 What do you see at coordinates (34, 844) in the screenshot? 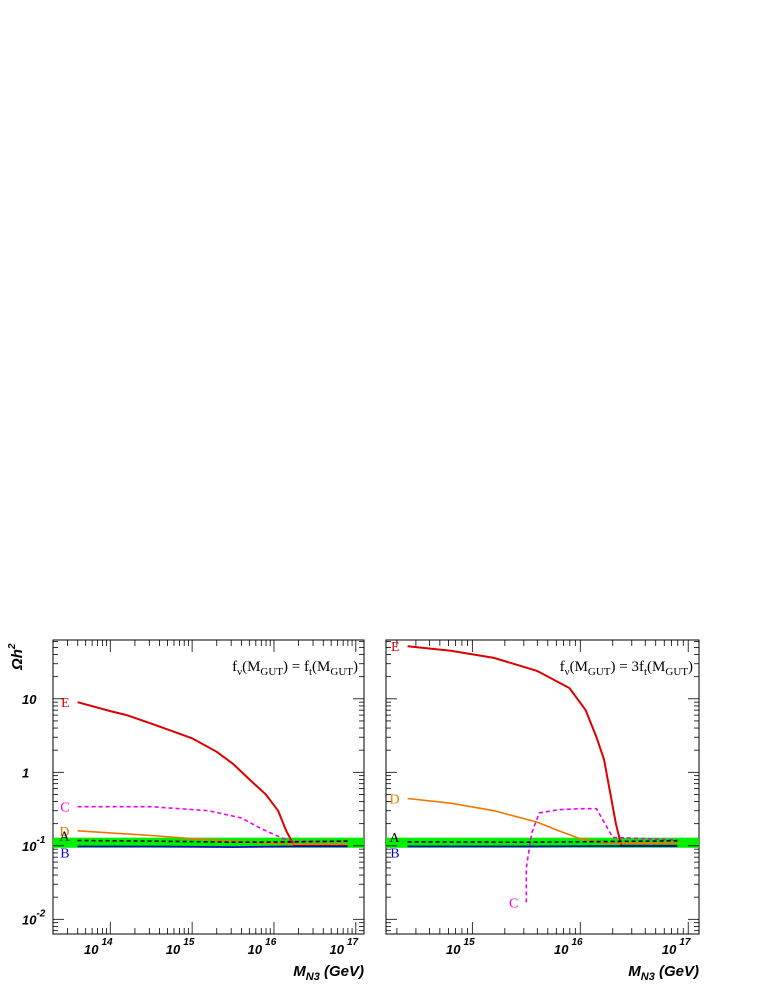
I see `y-tick-label: 10⁻¹` at bounding box center [34, 844].